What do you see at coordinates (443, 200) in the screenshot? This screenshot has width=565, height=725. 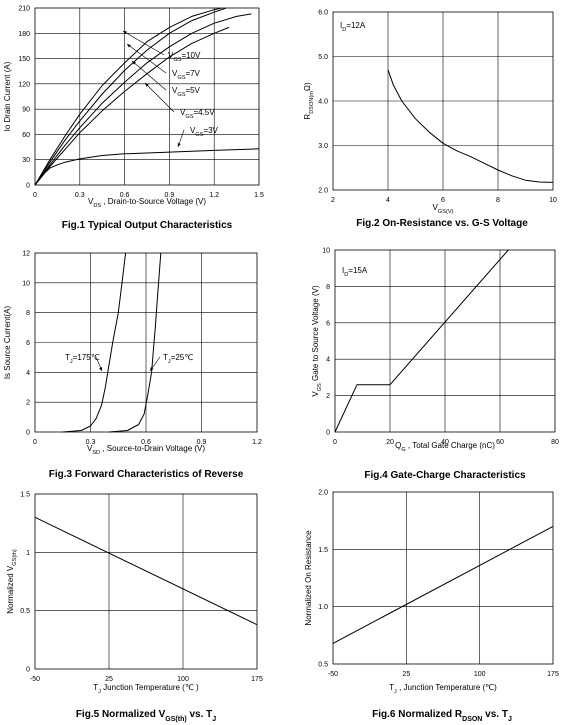 I see `x-tick-label: 6` at bounding box center [443, 200].